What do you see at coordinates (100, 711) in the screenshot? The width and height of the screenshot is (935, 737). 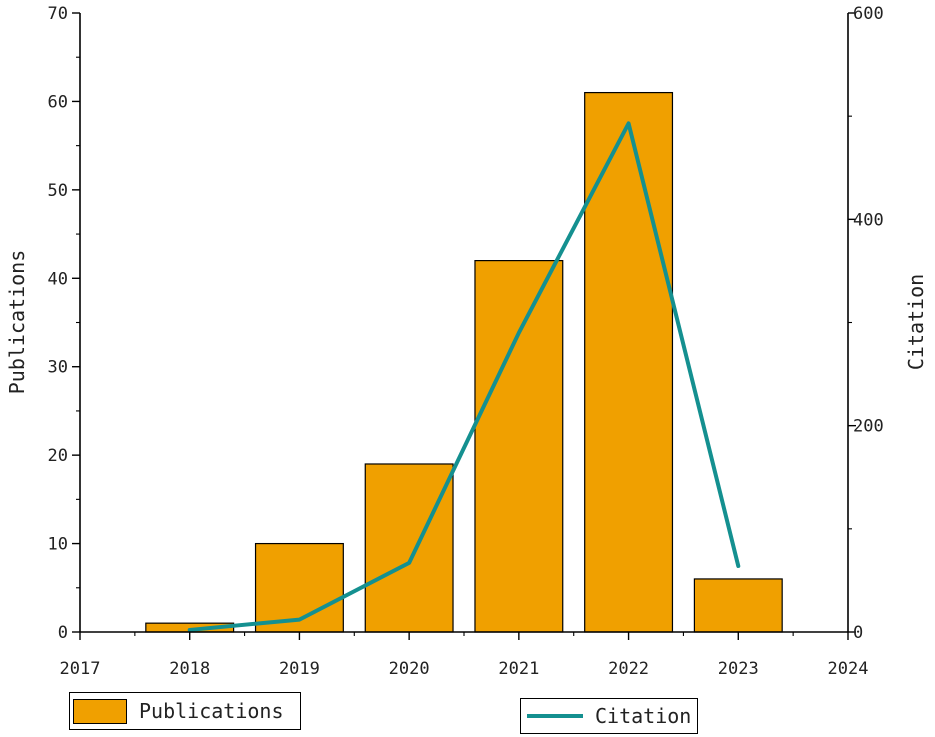 I see `legend-swatch-publications` at bounding box center [100, 711].